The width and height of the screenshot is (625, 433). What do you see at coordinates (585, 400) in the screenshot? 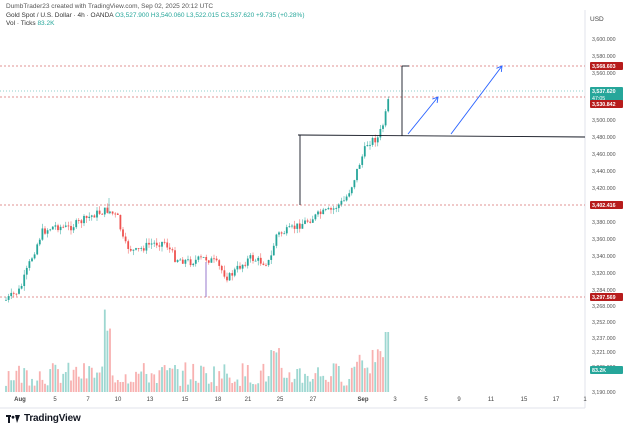
I see `time-tick-label: 1` at bounding box center [585, 400].